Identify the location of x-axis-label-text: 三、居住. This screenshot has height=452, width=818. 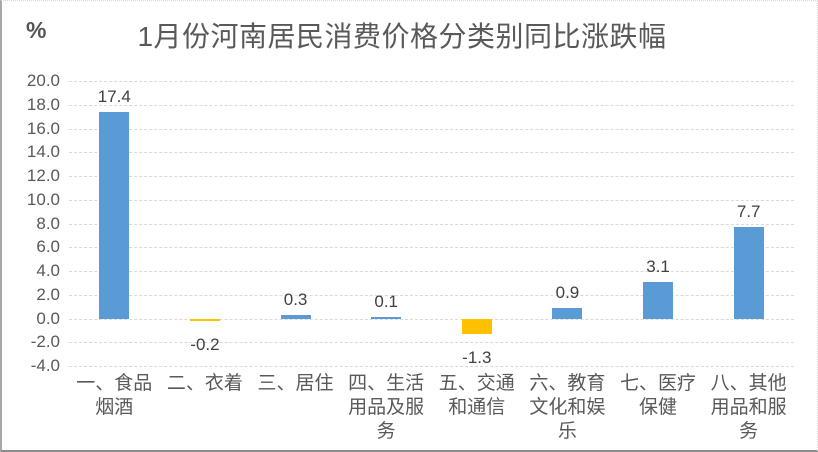
(295, 383).